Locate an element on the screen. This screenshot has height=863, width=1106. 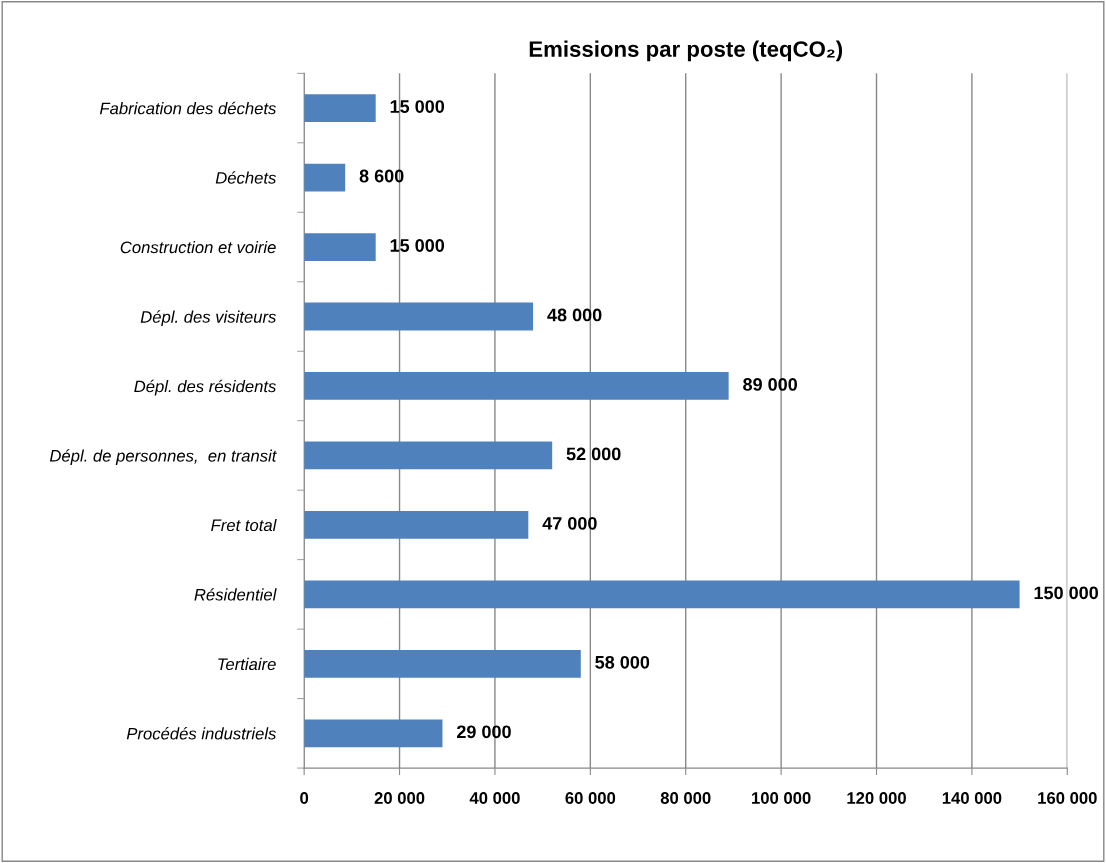
chart-title: Emissions par poste (teqCO₂) is located at coordinates (686, 51).